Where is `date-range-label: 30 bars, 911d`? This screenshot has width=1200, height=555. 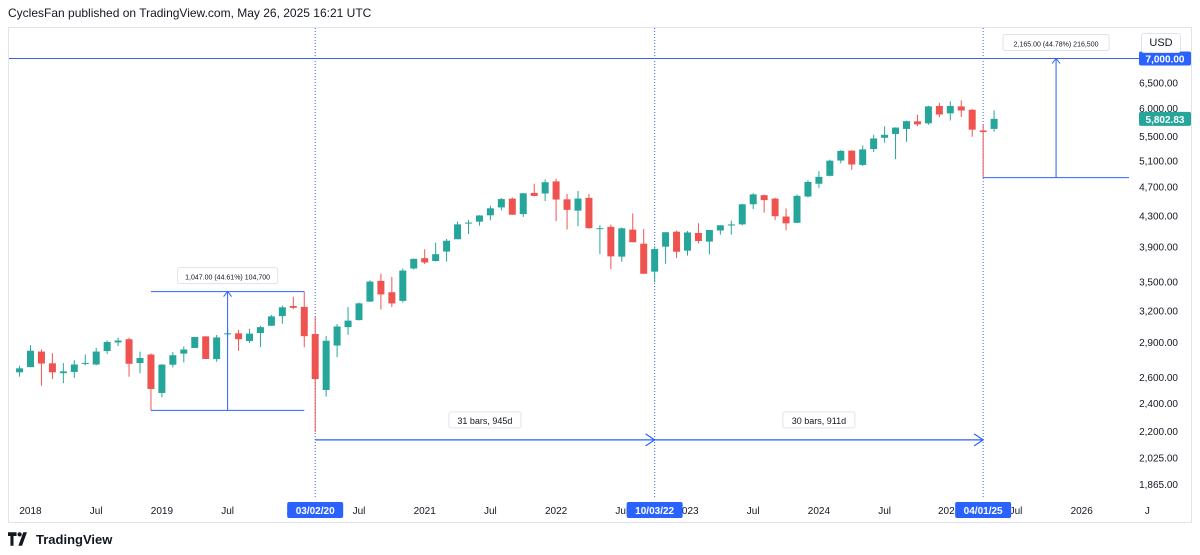 date-range-label: 30 bars, 911d is located at coordinates (819, 421).